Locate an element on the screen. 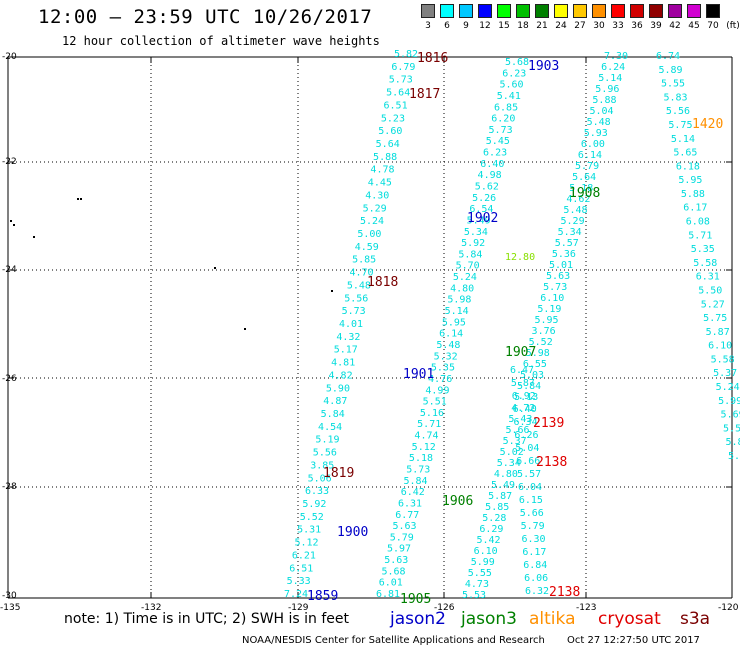 The image size is (740, 650). wave-height-value: 5.93 is located at coordinates (596, 133).